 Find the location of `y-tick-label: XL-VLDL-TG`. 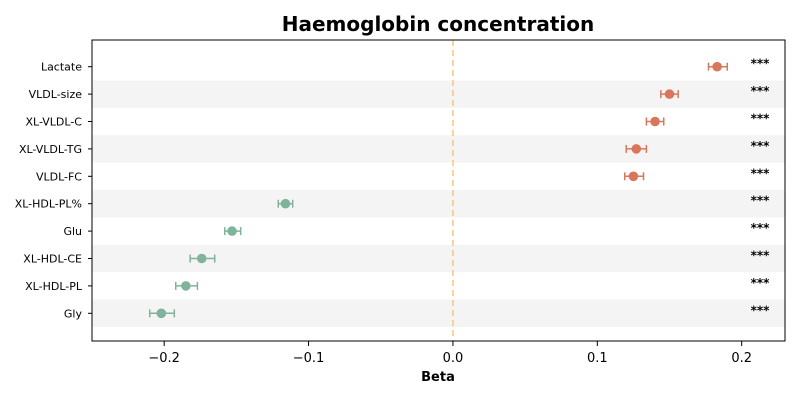

y-tick-label: XL-VLDL-TG is located at coordinates (50, 149).